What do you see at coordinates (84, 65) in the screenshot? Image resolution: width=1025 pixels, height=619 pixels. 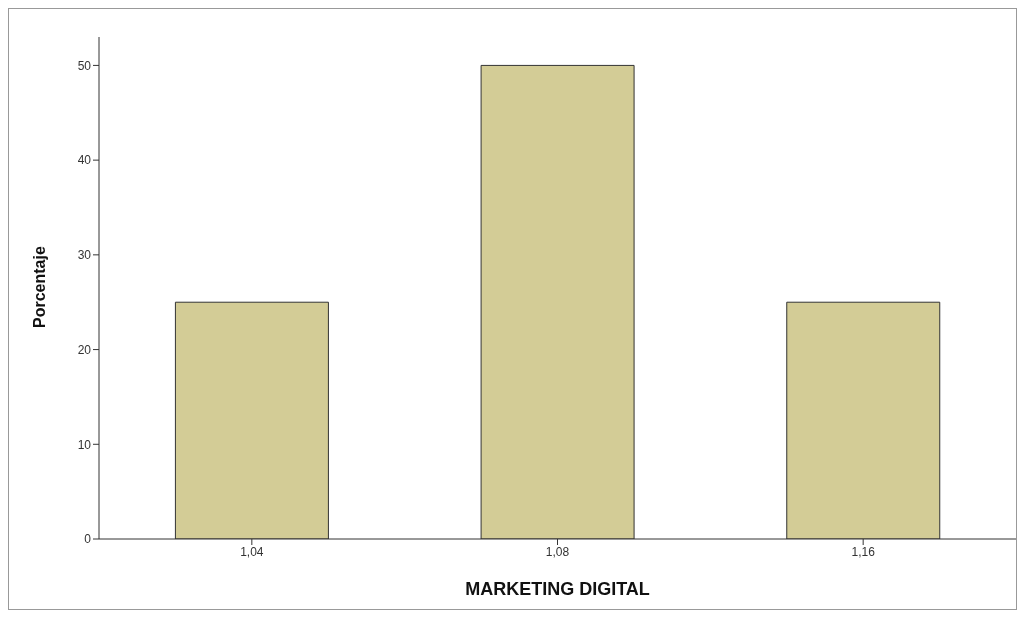 I see `y-tick-label: 50` at bounding box center [84, 65].